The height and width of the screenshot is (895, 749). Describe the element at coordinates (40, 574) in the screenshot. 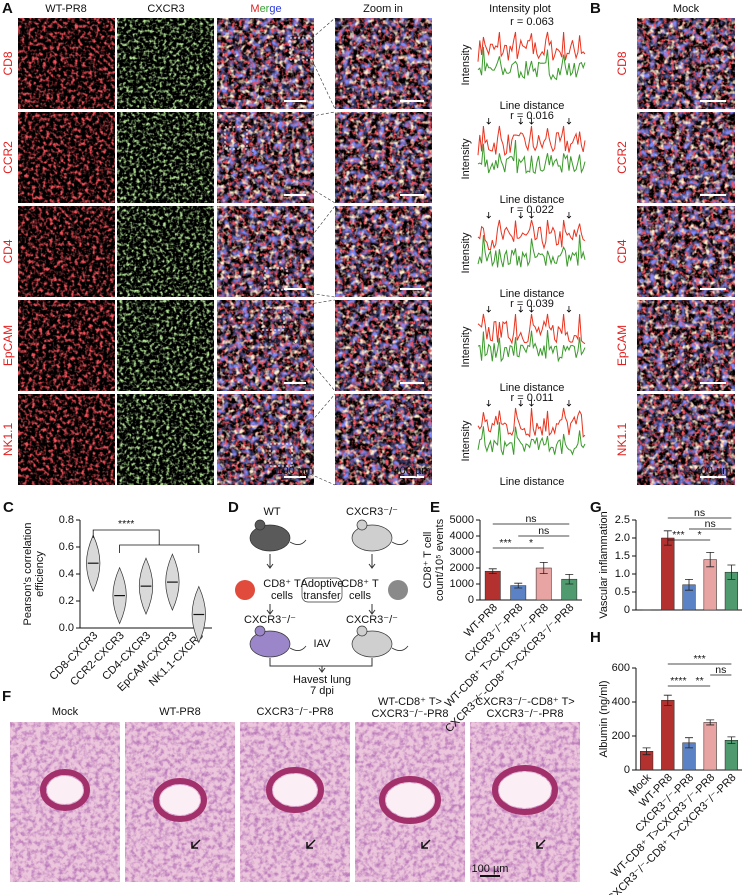

I see `y-axis-label: efficiency` at that location.